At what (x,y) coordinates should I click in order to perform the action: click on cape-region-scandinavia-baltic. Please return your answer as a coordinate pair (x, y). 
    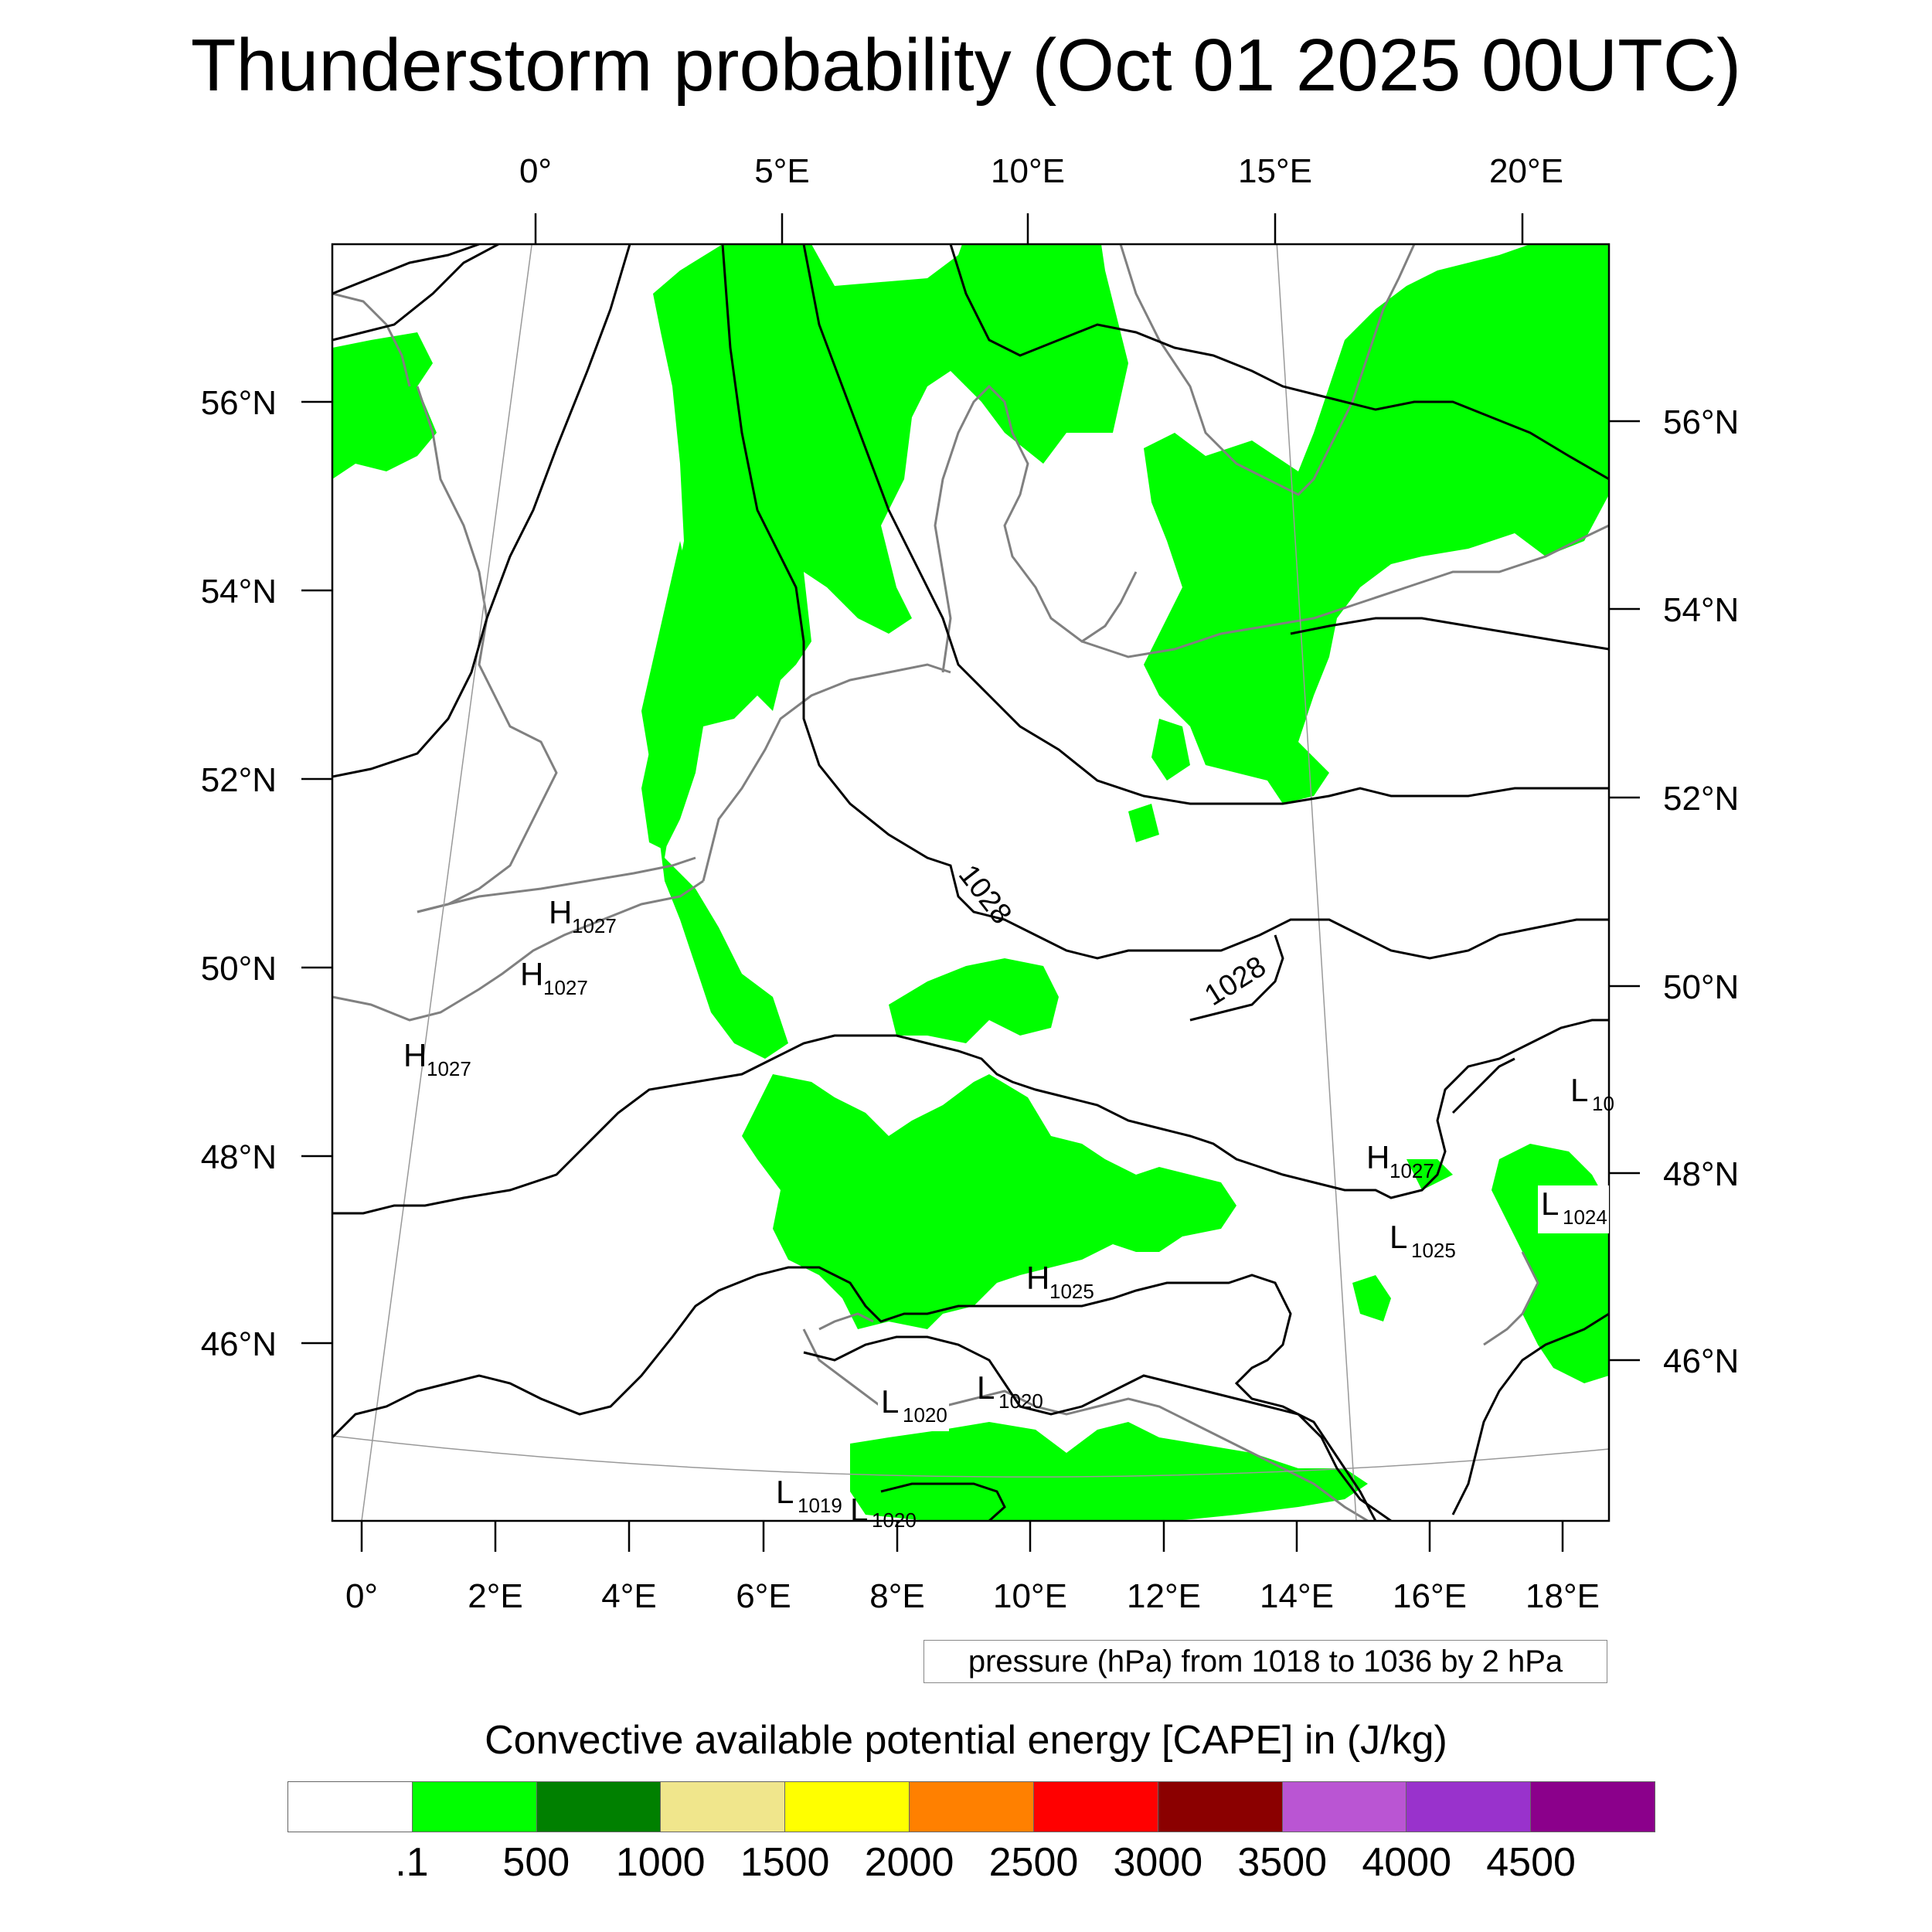
    Looking at the image, I should click on (1376, 524).